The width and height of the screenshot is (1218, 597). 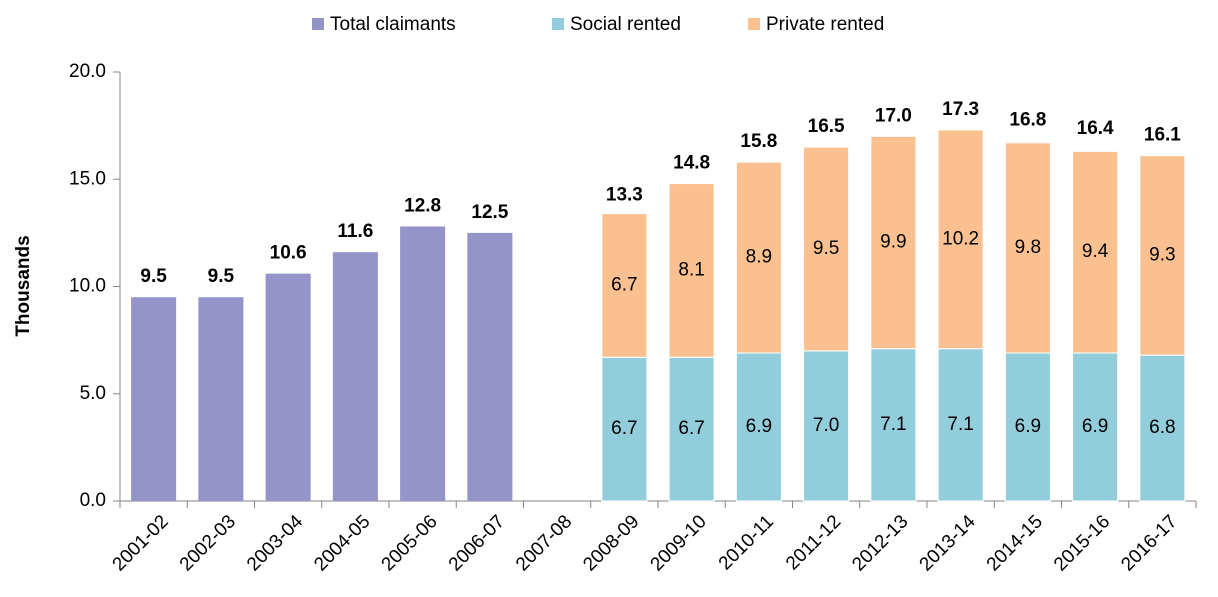 I want to click on y-axis-label: Thousands, so click(x=23, y=285).